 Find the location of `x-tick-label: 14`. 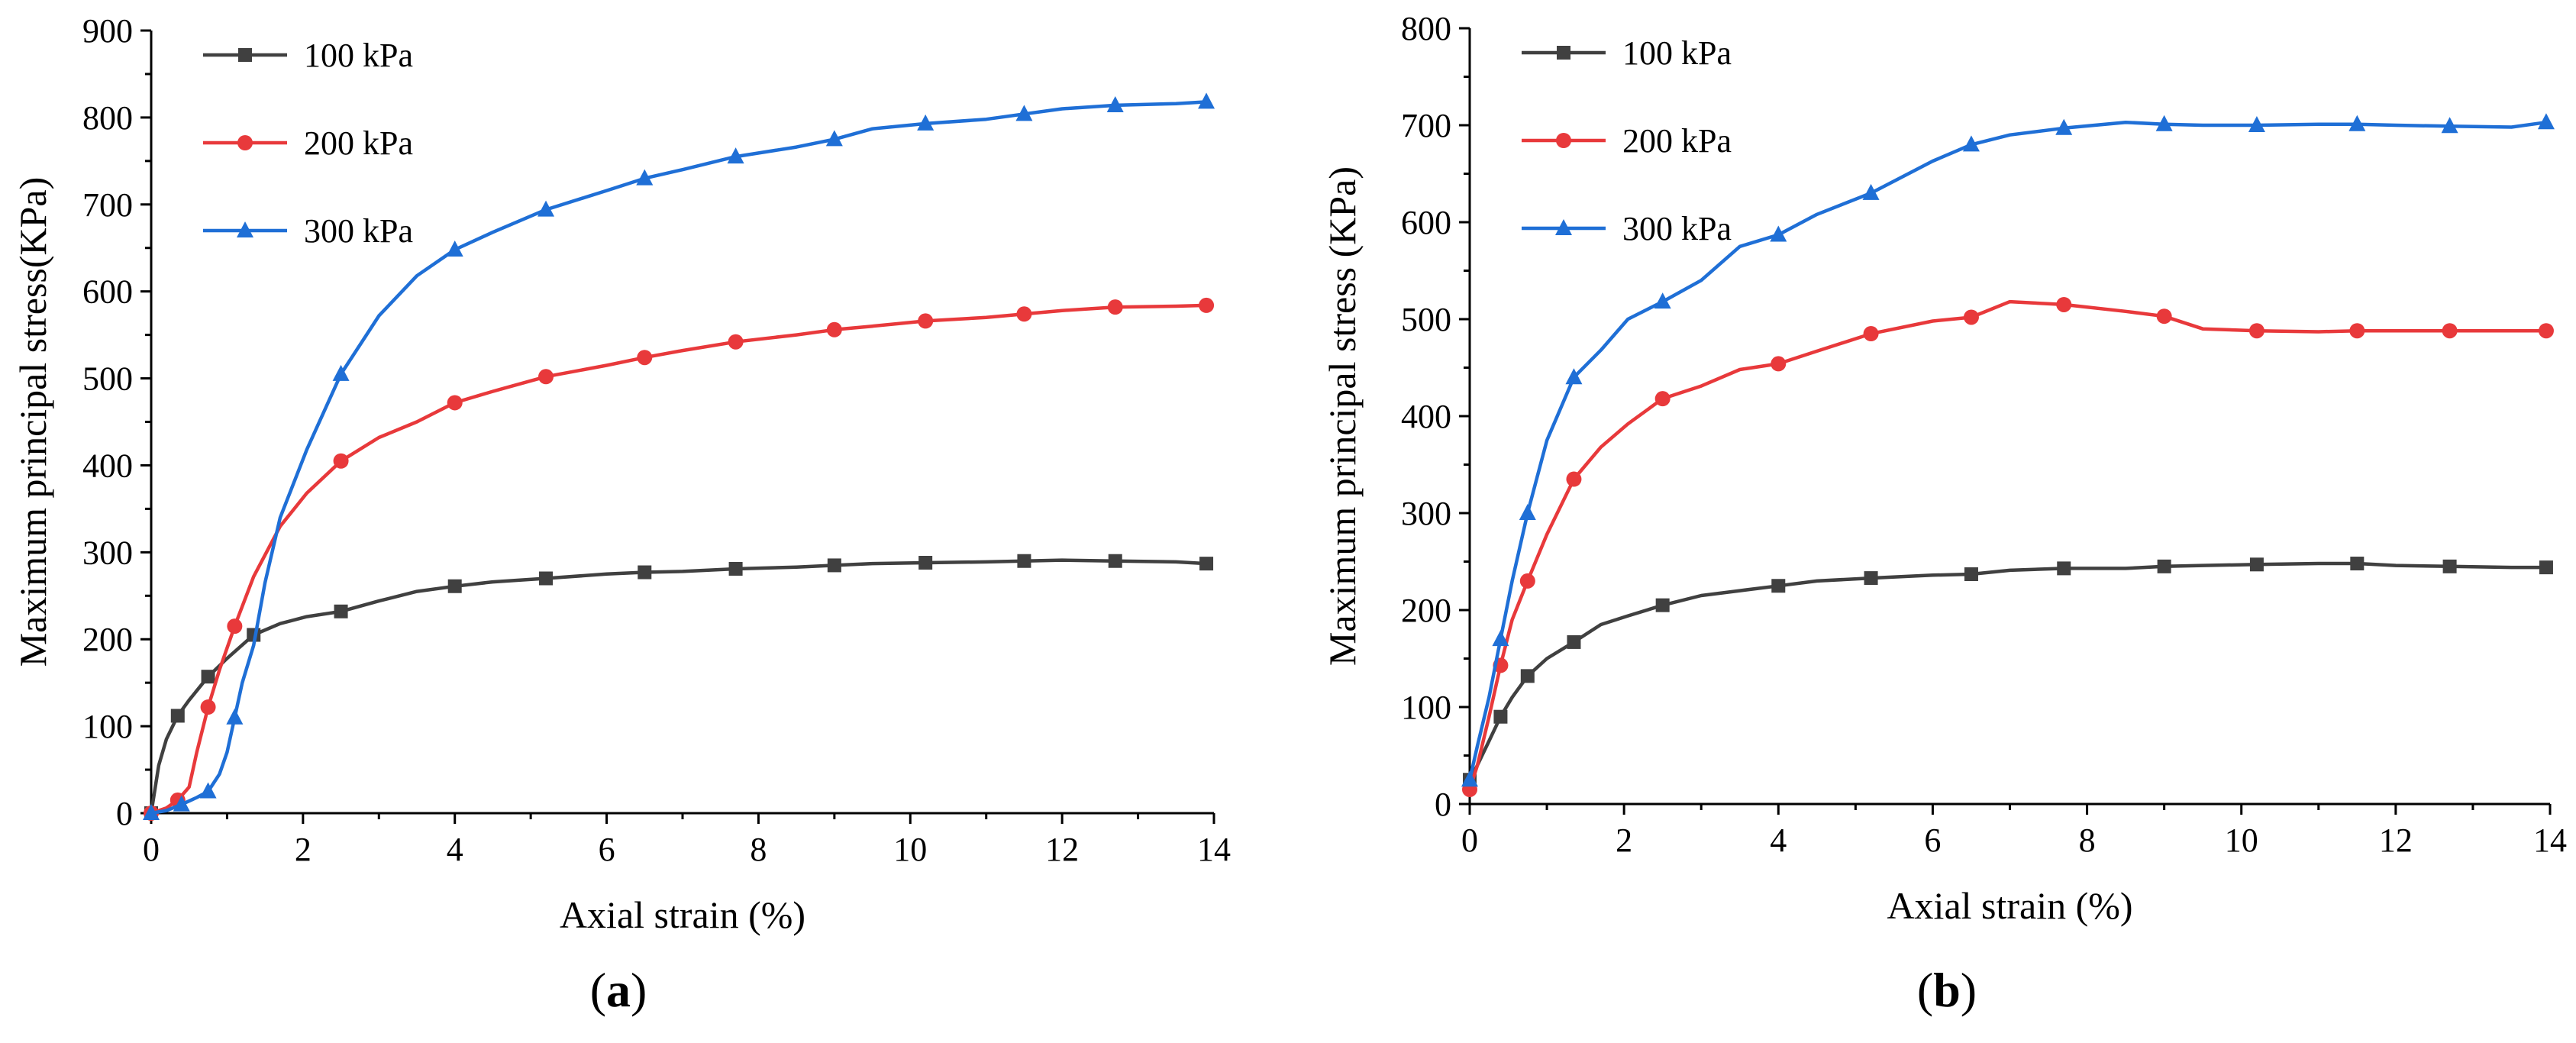

x-tick-label: 14 is located at coordinates (1214, 850).